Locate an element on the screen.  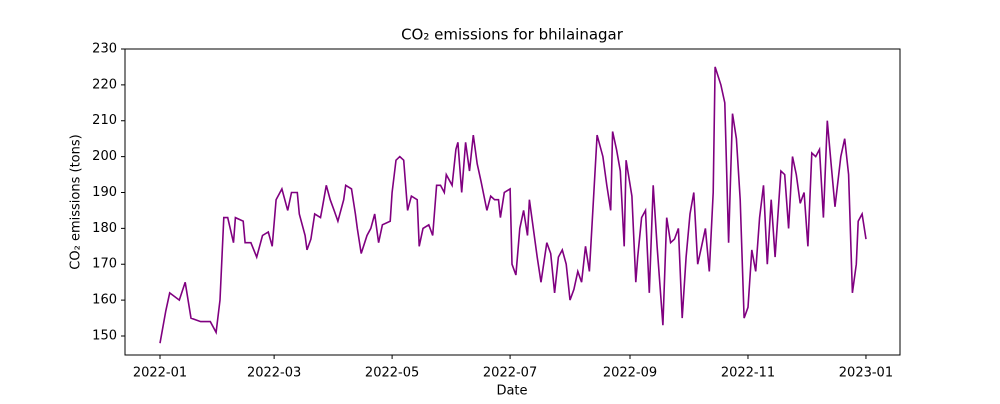
y-tick-label: 160 is located at coordinates (104, 300).